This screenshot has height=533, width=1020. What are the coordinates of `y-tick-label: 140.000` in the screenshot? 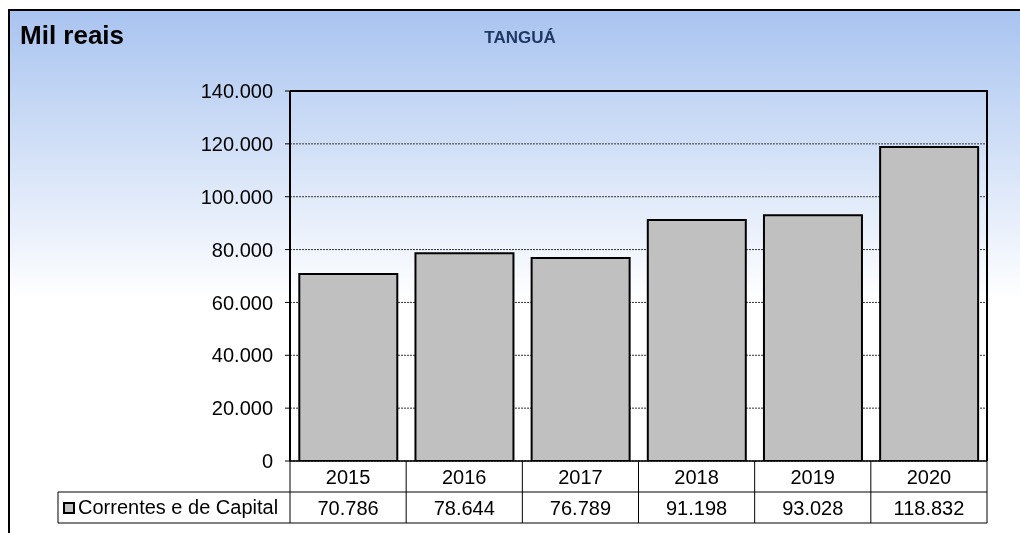 It's located at (236, 91).